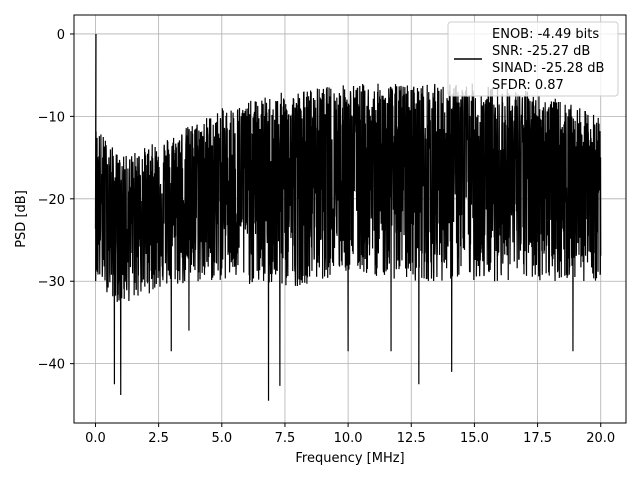 The height and width of the screenshot is (480, 640). Describe the element at coordinates (548, 68) in the screenshot. I see `legend-entry-sinad: SINAD: -25.28 dB` at that location.